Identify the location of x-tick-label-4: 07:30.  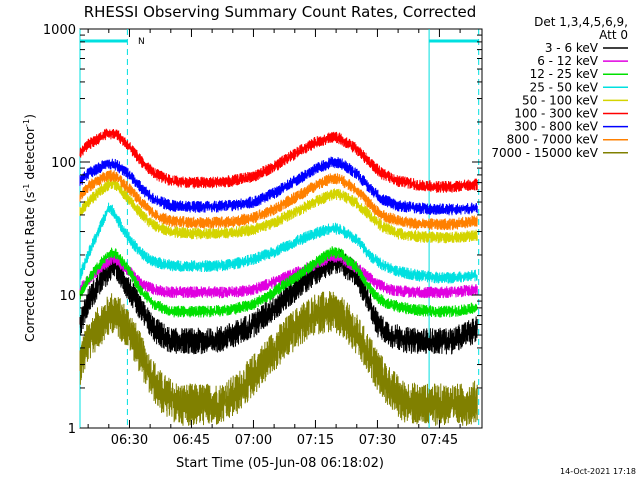
(377, 440).